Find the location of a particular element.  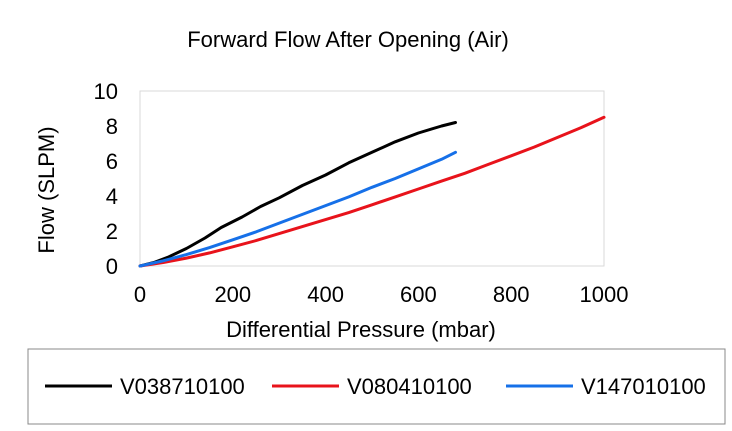

x-axis-label: Differential Pressure (mbar) is located at coordinates (361, 329).